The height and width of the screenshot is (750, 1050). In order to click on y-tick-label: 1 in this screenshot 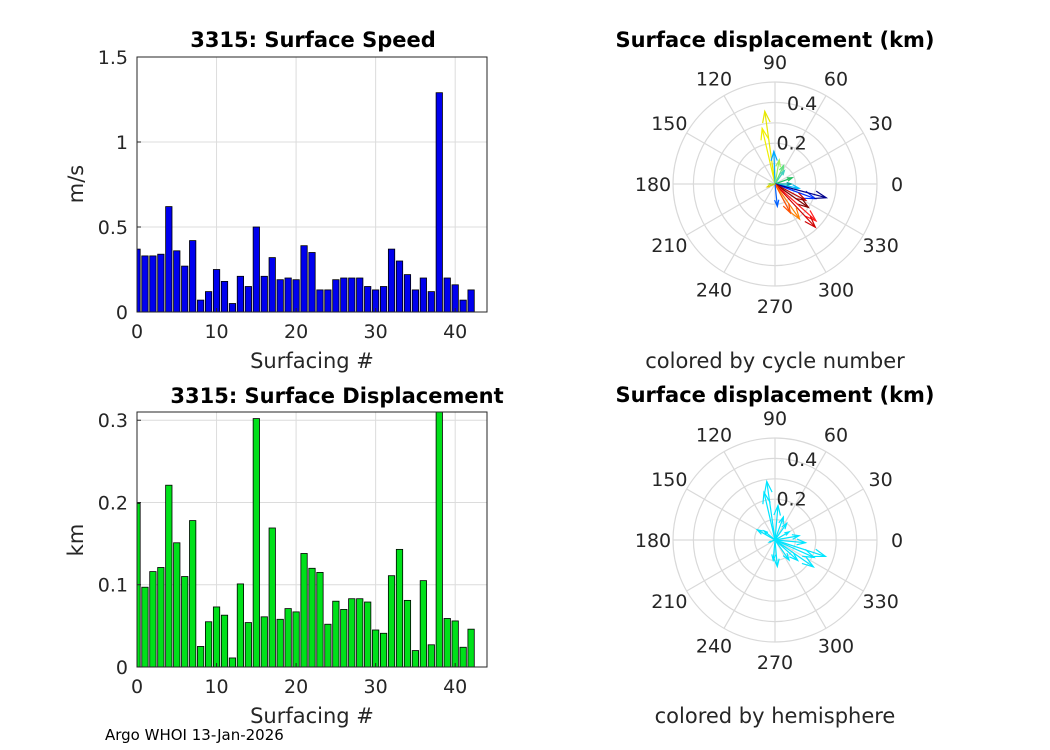, I will do `click(122, 143)`.